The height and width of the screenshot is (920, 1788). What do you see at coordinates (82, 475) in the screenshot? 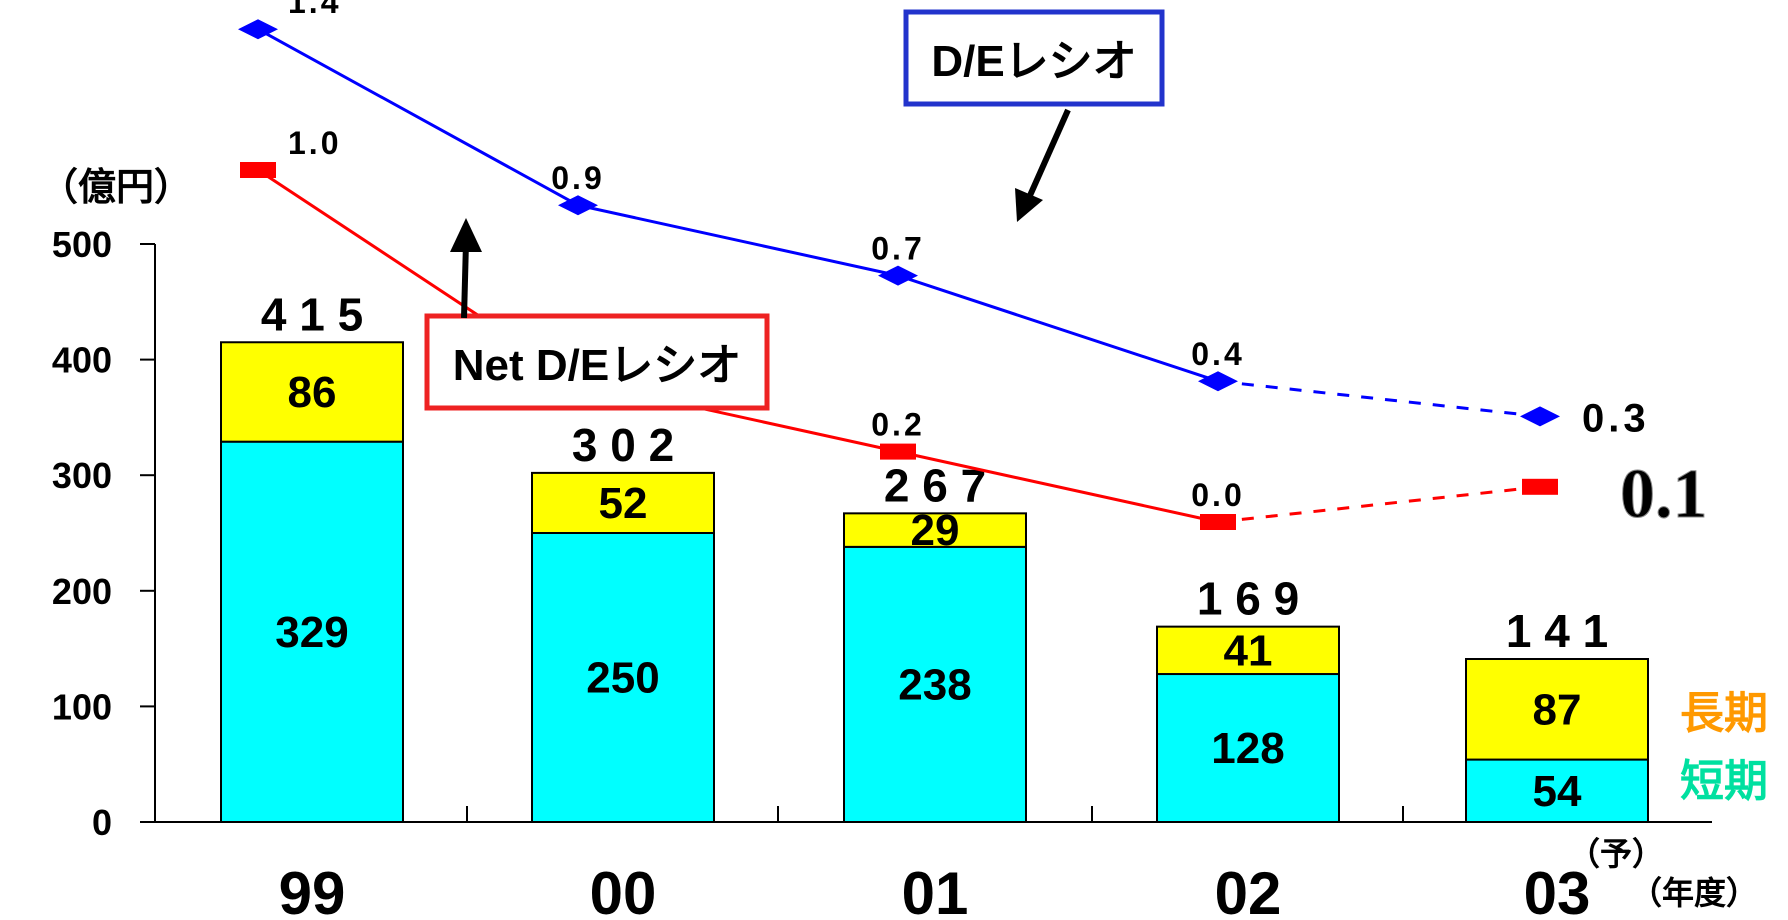
I see `y-tick-label: 300` at bounding box center [82, 475].